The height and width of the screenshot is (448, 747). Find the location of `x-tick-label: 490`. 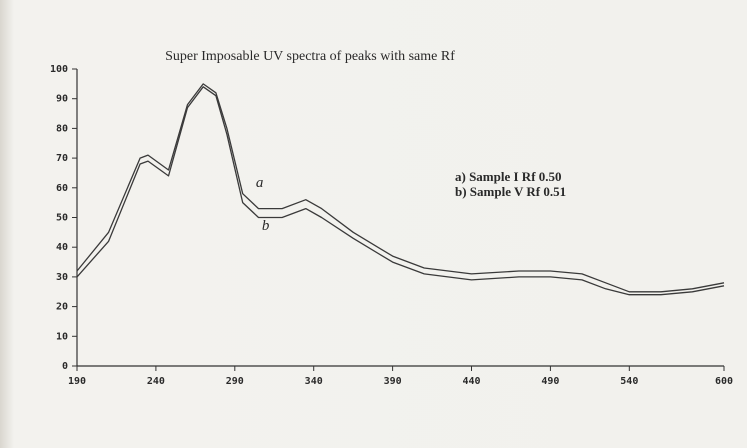

x-tick-label: 490 is located at coordinates (550, 381).